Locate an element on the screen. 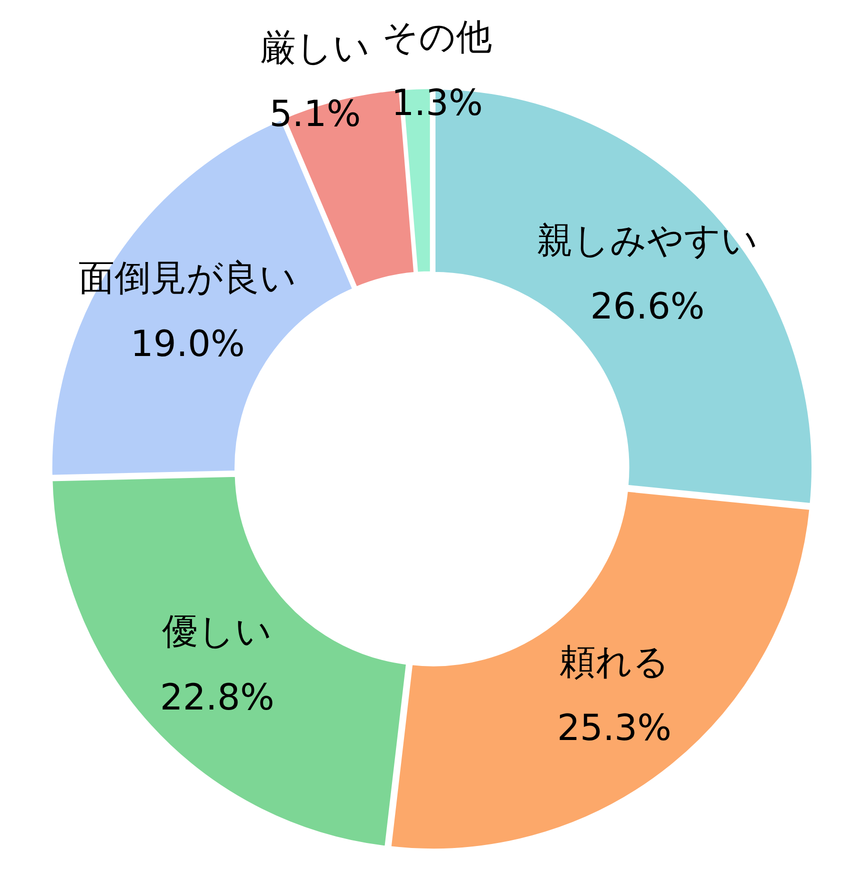 The width and height of the screenshot is (857, 884). data-label: 5.1% is located at coordinates (315, 115).